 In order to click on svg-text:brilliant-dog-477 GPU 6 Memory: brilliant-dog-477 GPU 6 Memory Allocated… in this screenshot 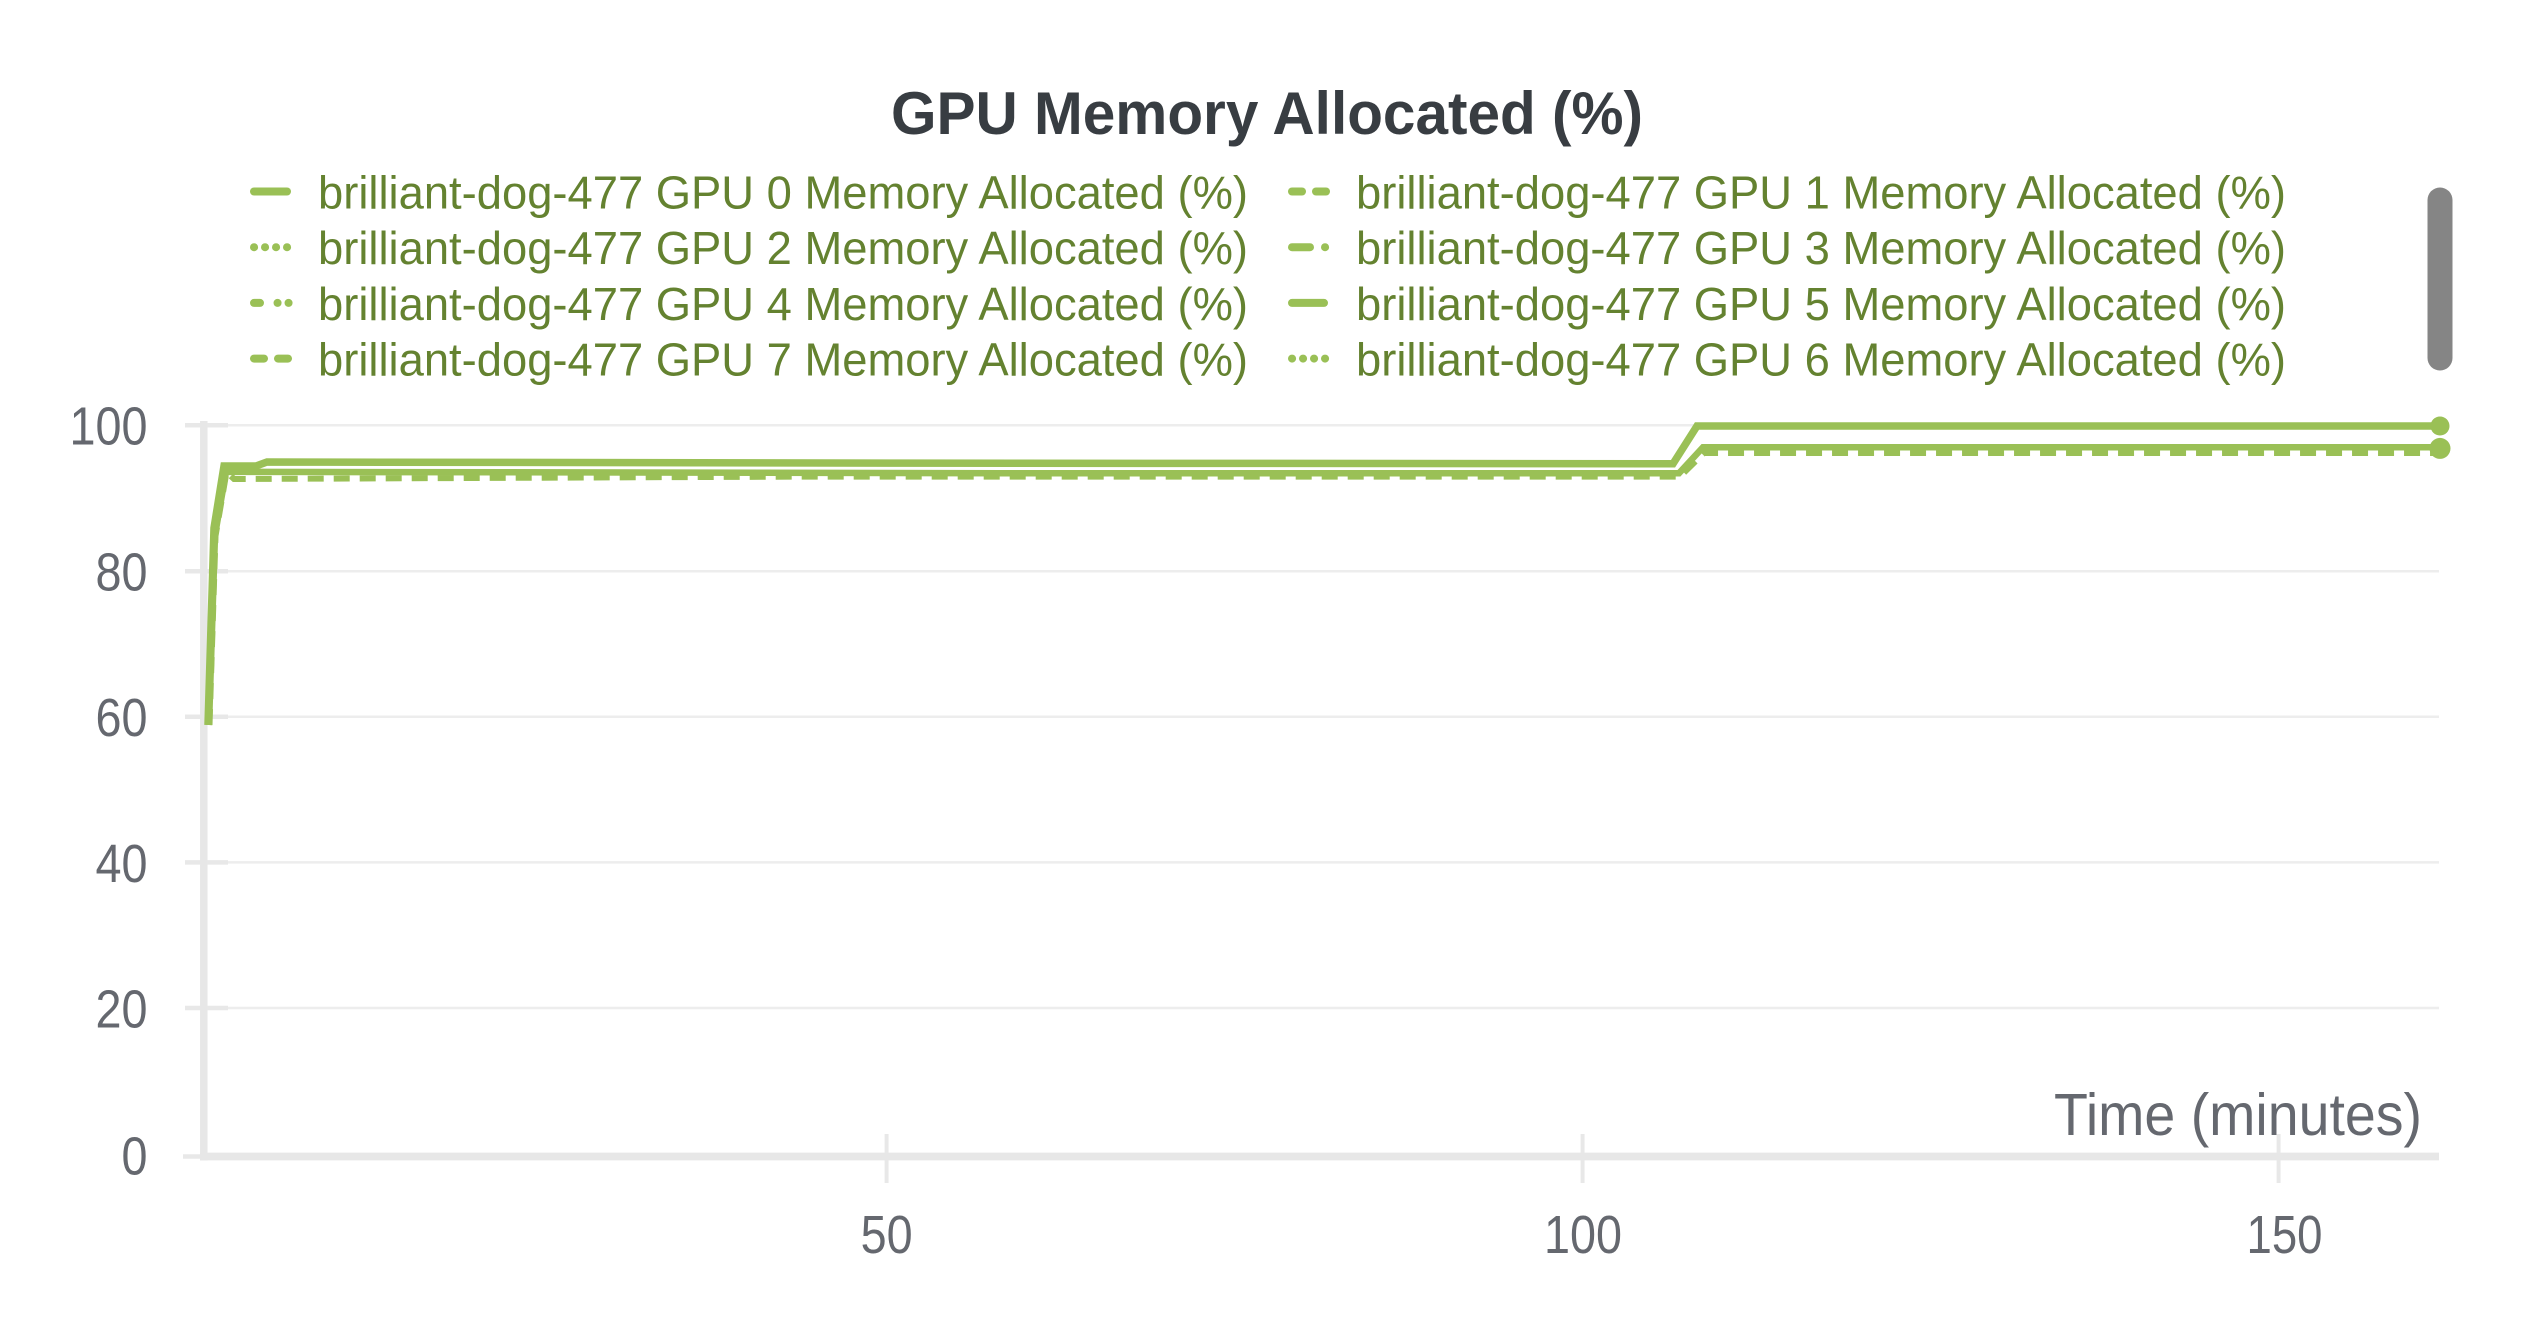, I will do `click(1821, 360)`.